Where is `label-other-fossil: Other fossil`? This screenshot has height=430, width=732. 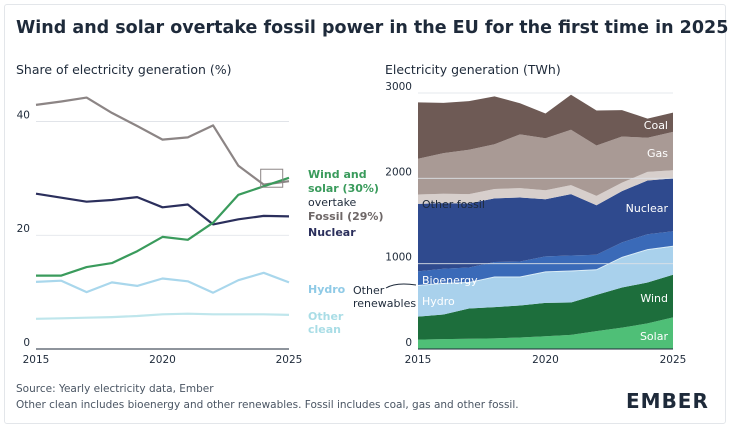
label-other-fossil: Other fossil is located at coordinates (453, 204).